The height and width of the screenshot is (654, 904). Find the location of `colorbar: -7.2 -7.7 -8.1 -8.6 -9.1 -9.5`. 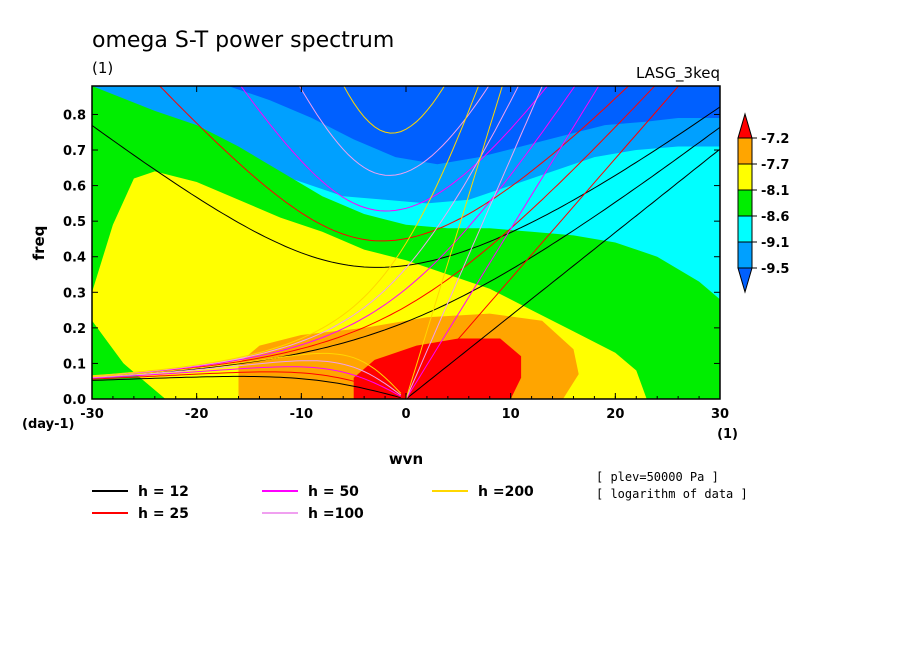

colorbar: -7.2 -7.7 -8.1 -8.6 -9.1 -9.5 is located at coordinates (763, 203).